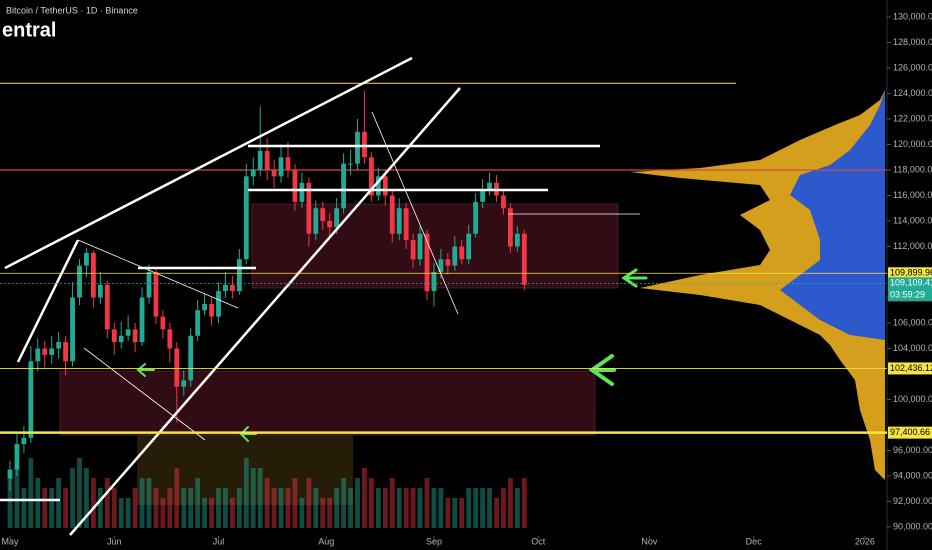  Describe the element at coordinates (865, 541) in the screenshot. I see `x-tick-label: 2026` at that location.